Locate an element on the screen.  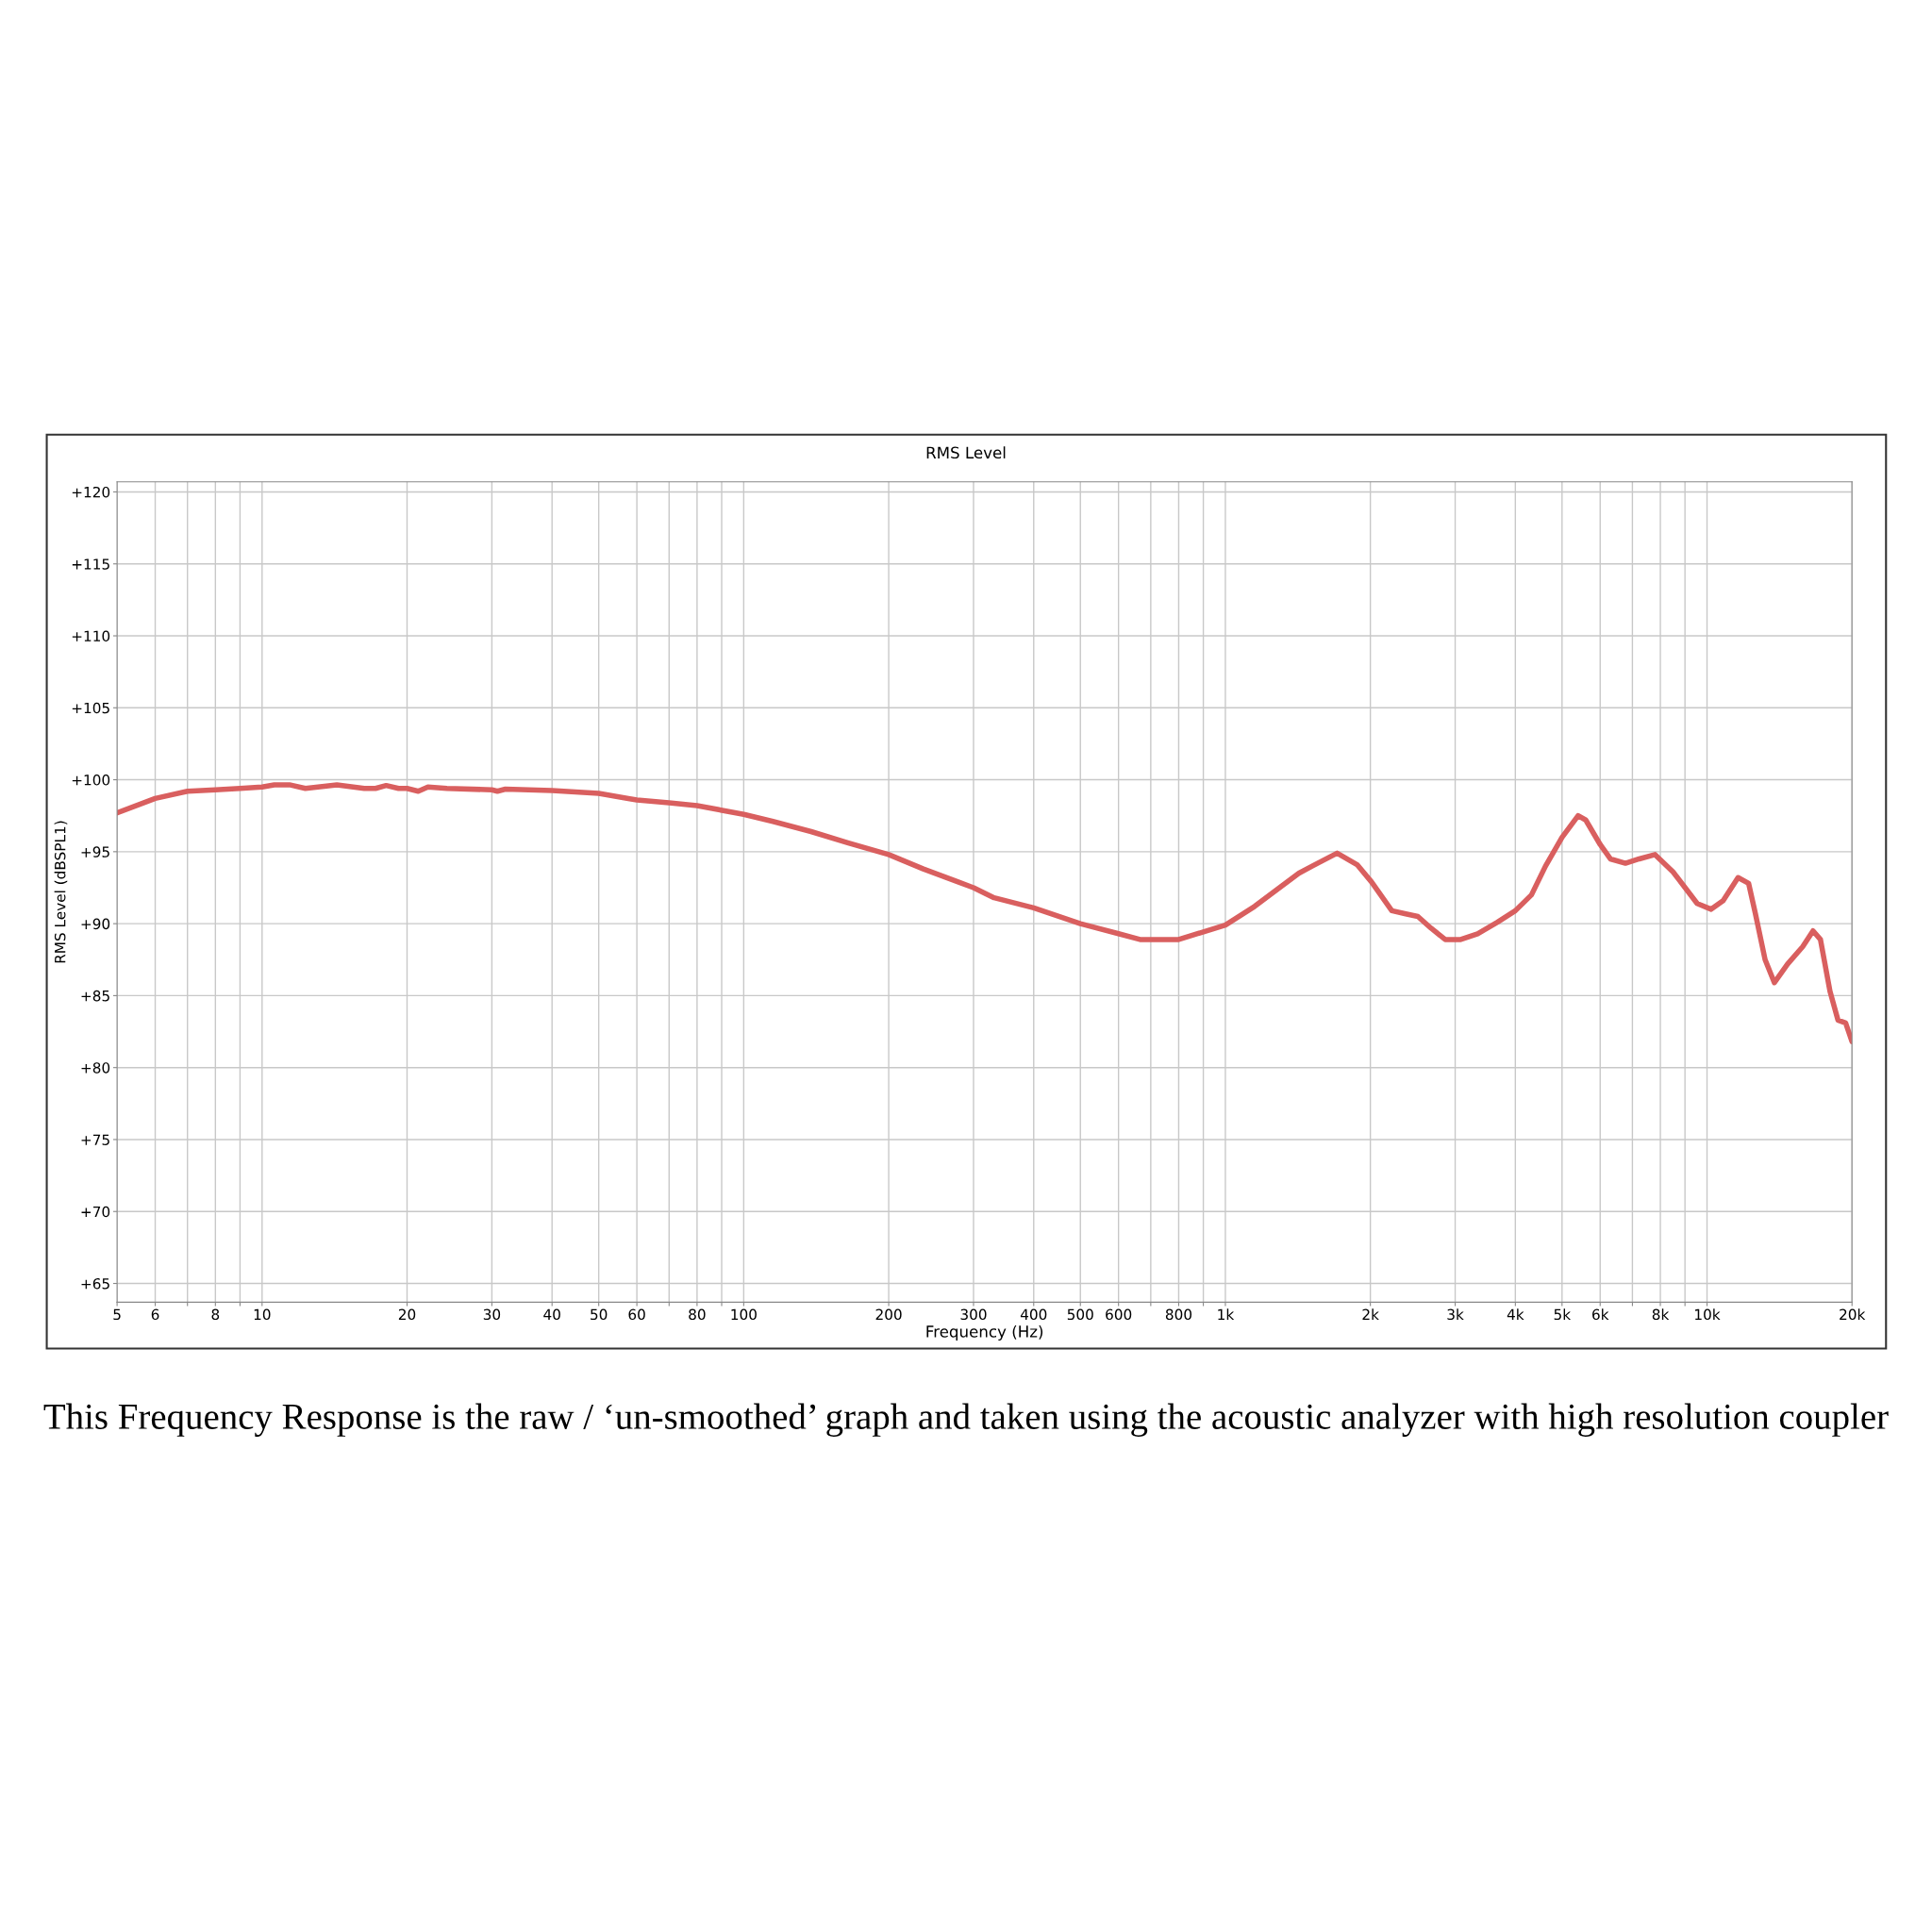
x-tick-label: 30 is located at coordinates (492, 1314).